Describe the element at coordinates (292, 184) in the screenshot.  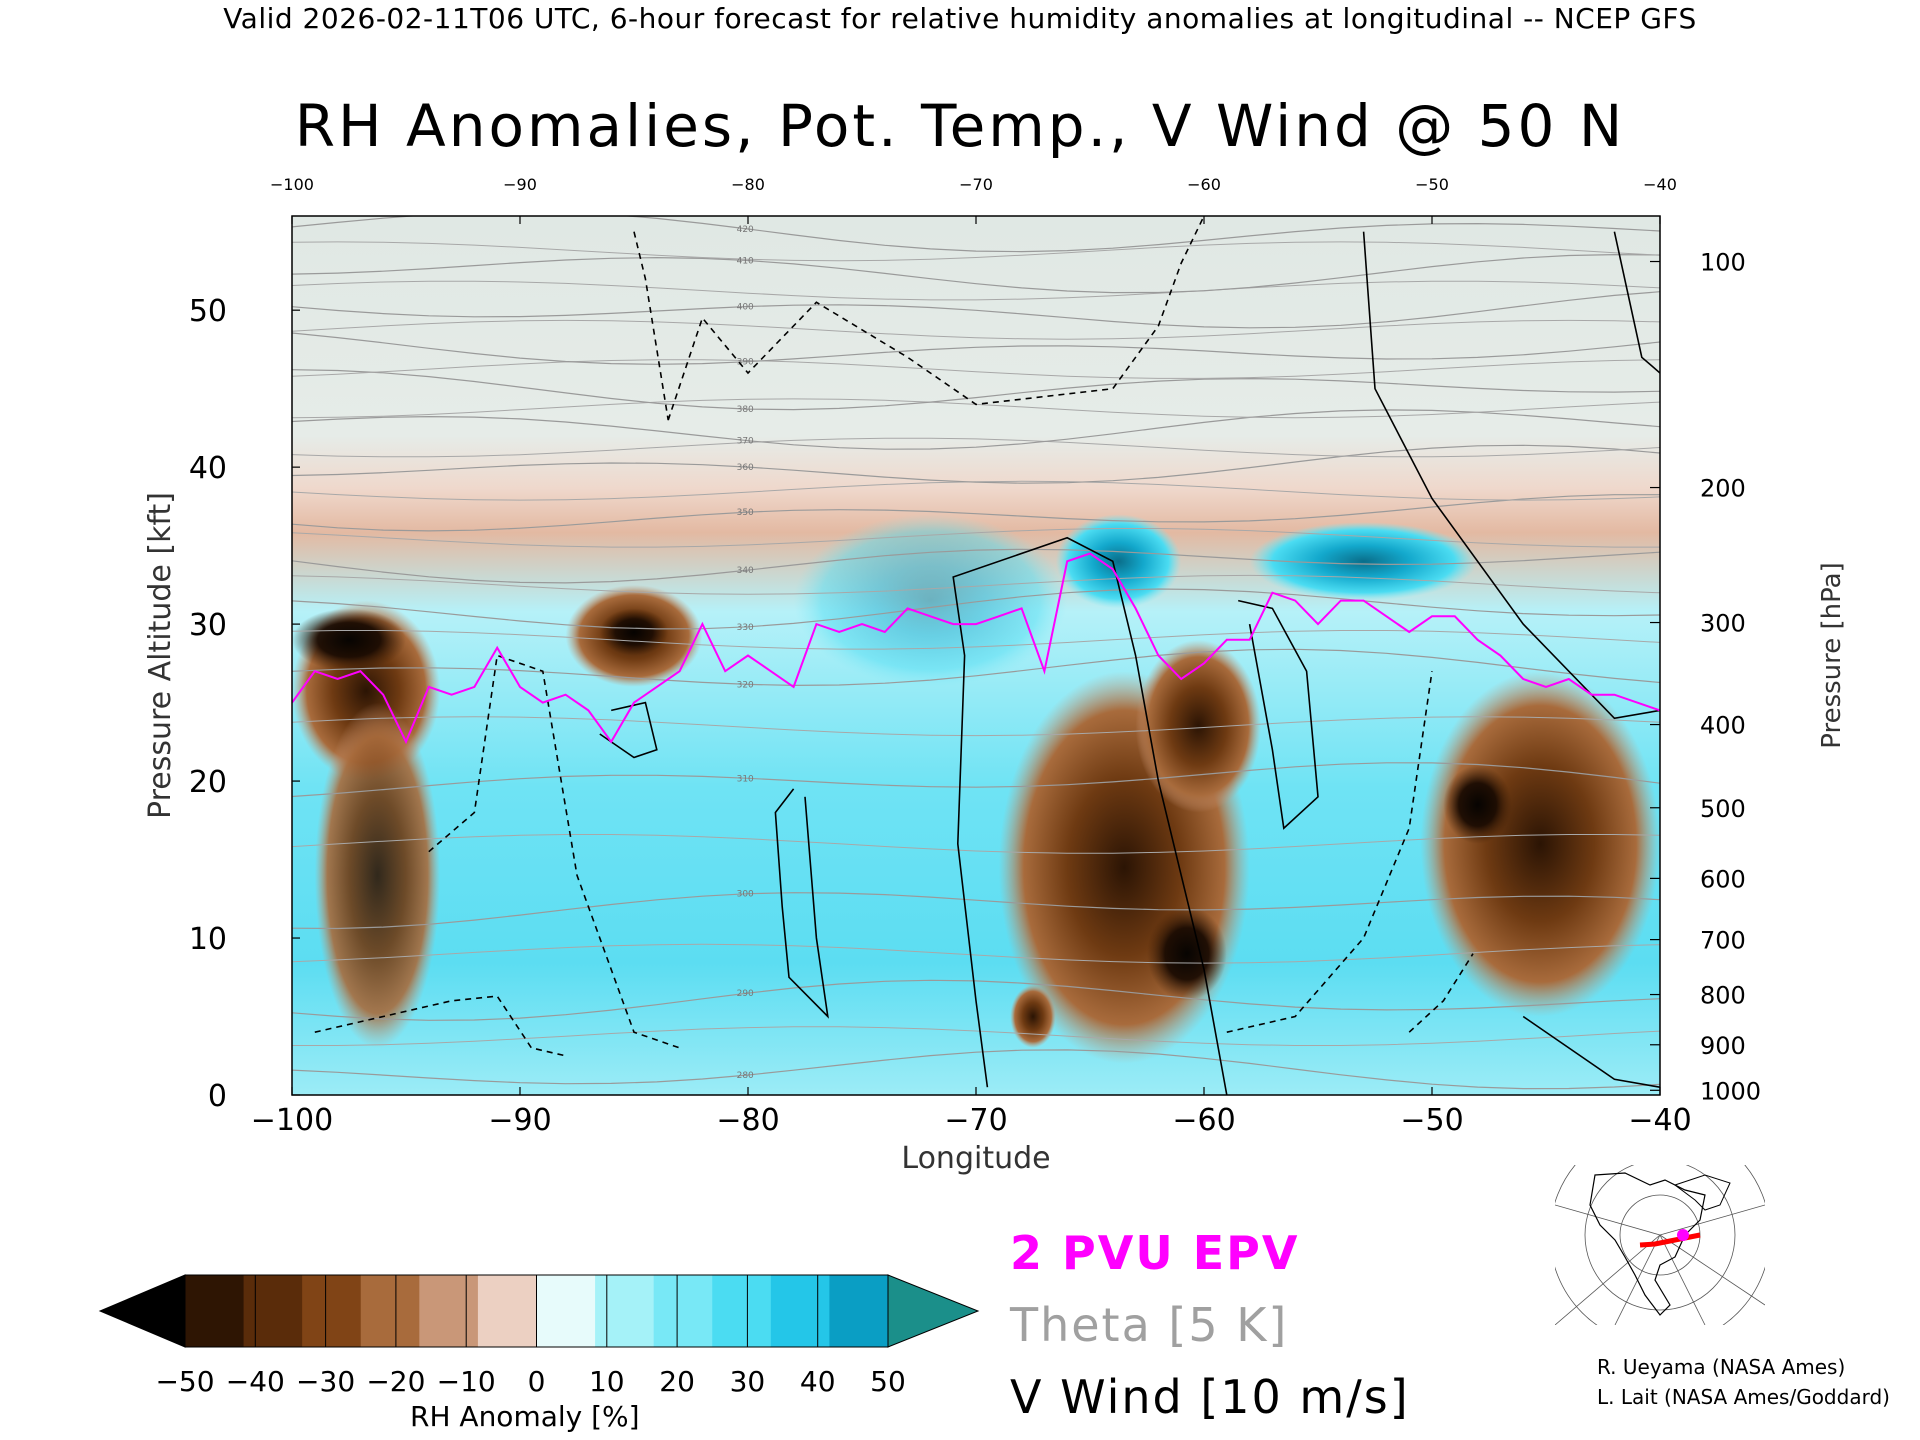
I see `x-top-tick-label: −100` at that location.